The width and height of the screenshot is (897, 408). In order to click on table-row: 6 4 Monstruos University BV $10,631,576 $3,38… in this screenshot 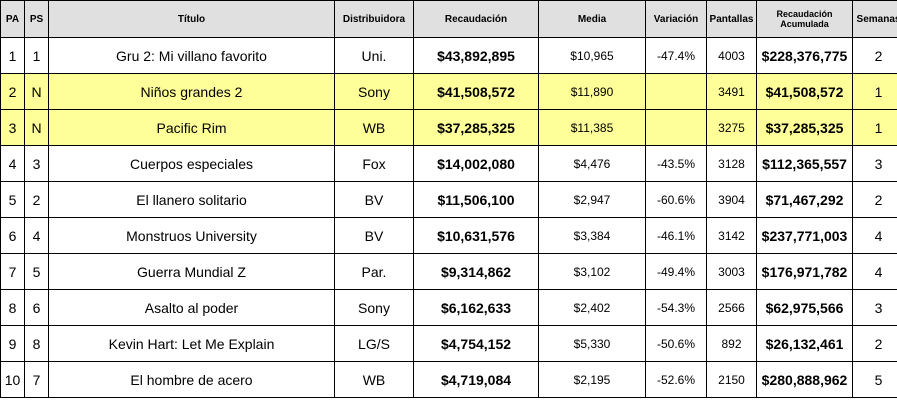, I will do `click(448, 235)`.